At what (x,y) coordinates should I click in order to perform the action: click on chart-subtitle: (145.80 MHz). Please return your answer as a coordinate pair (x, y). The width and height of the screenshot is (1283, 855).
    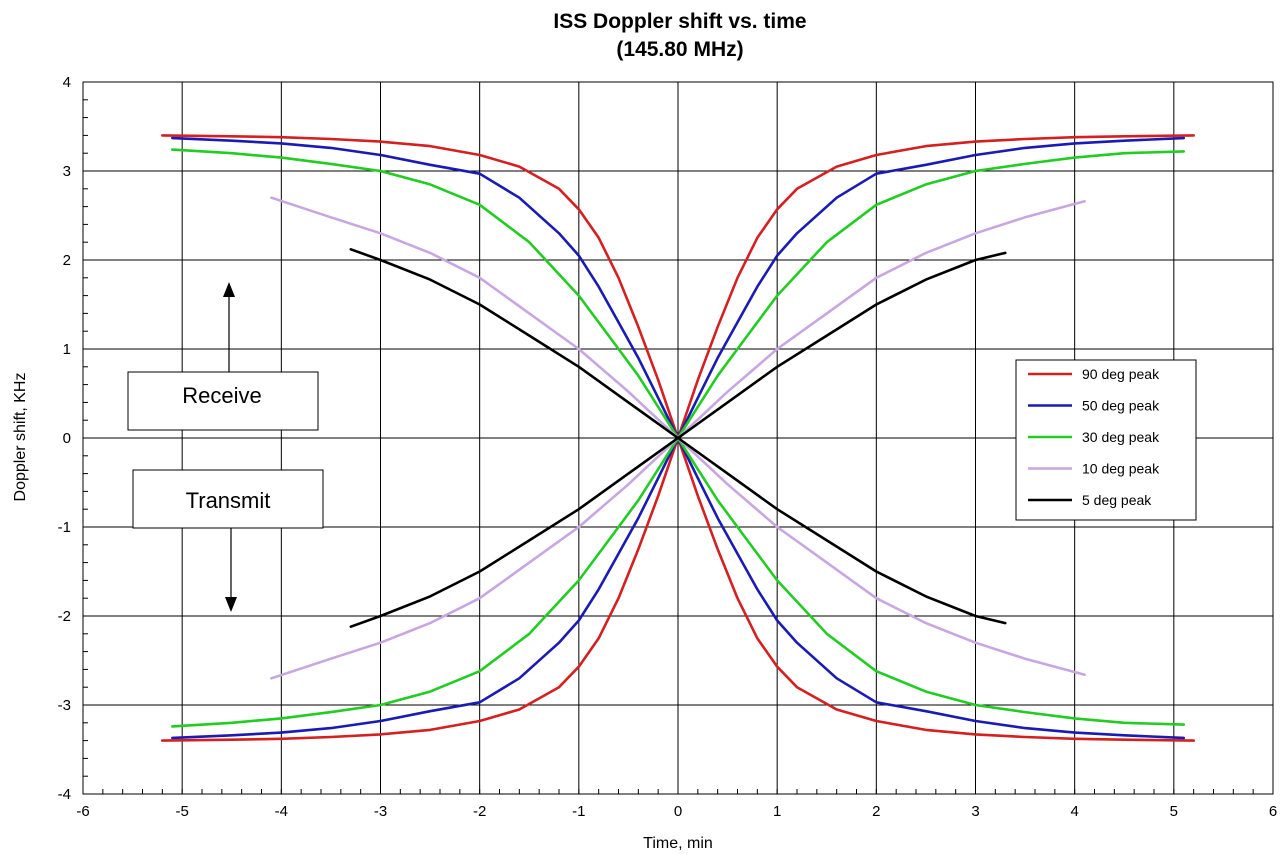
    Looking at the image, I should click on (679, 49).